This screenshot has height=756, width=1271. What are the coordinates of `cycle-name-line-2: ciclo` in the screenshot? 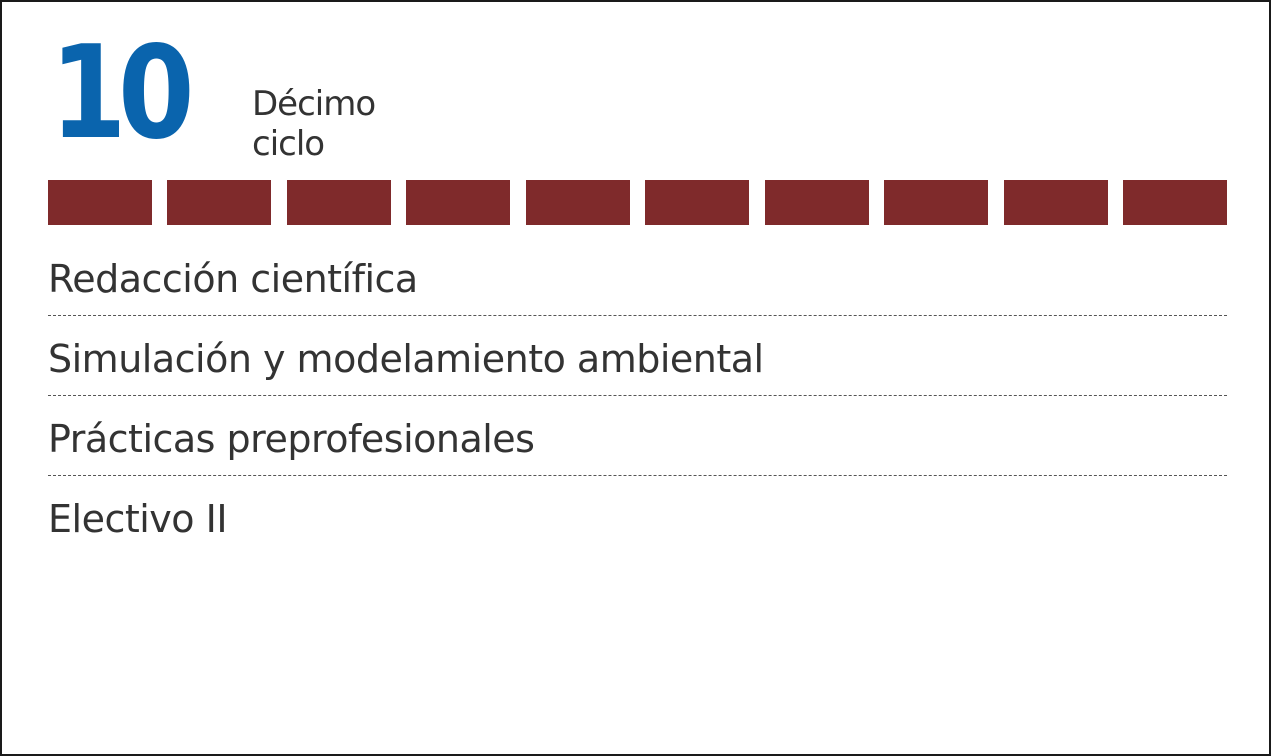 It's located at (288, 144).